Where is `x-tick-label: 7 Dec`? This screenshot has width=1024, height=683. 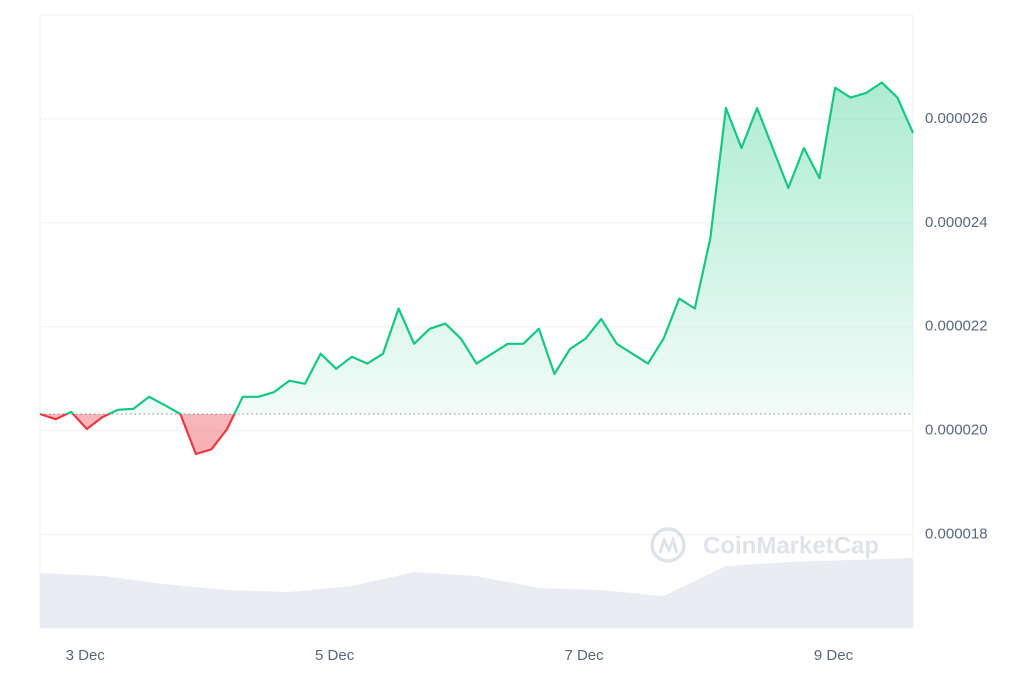
x-tick-label: 7 Dec is located at coordinates (584, 655).